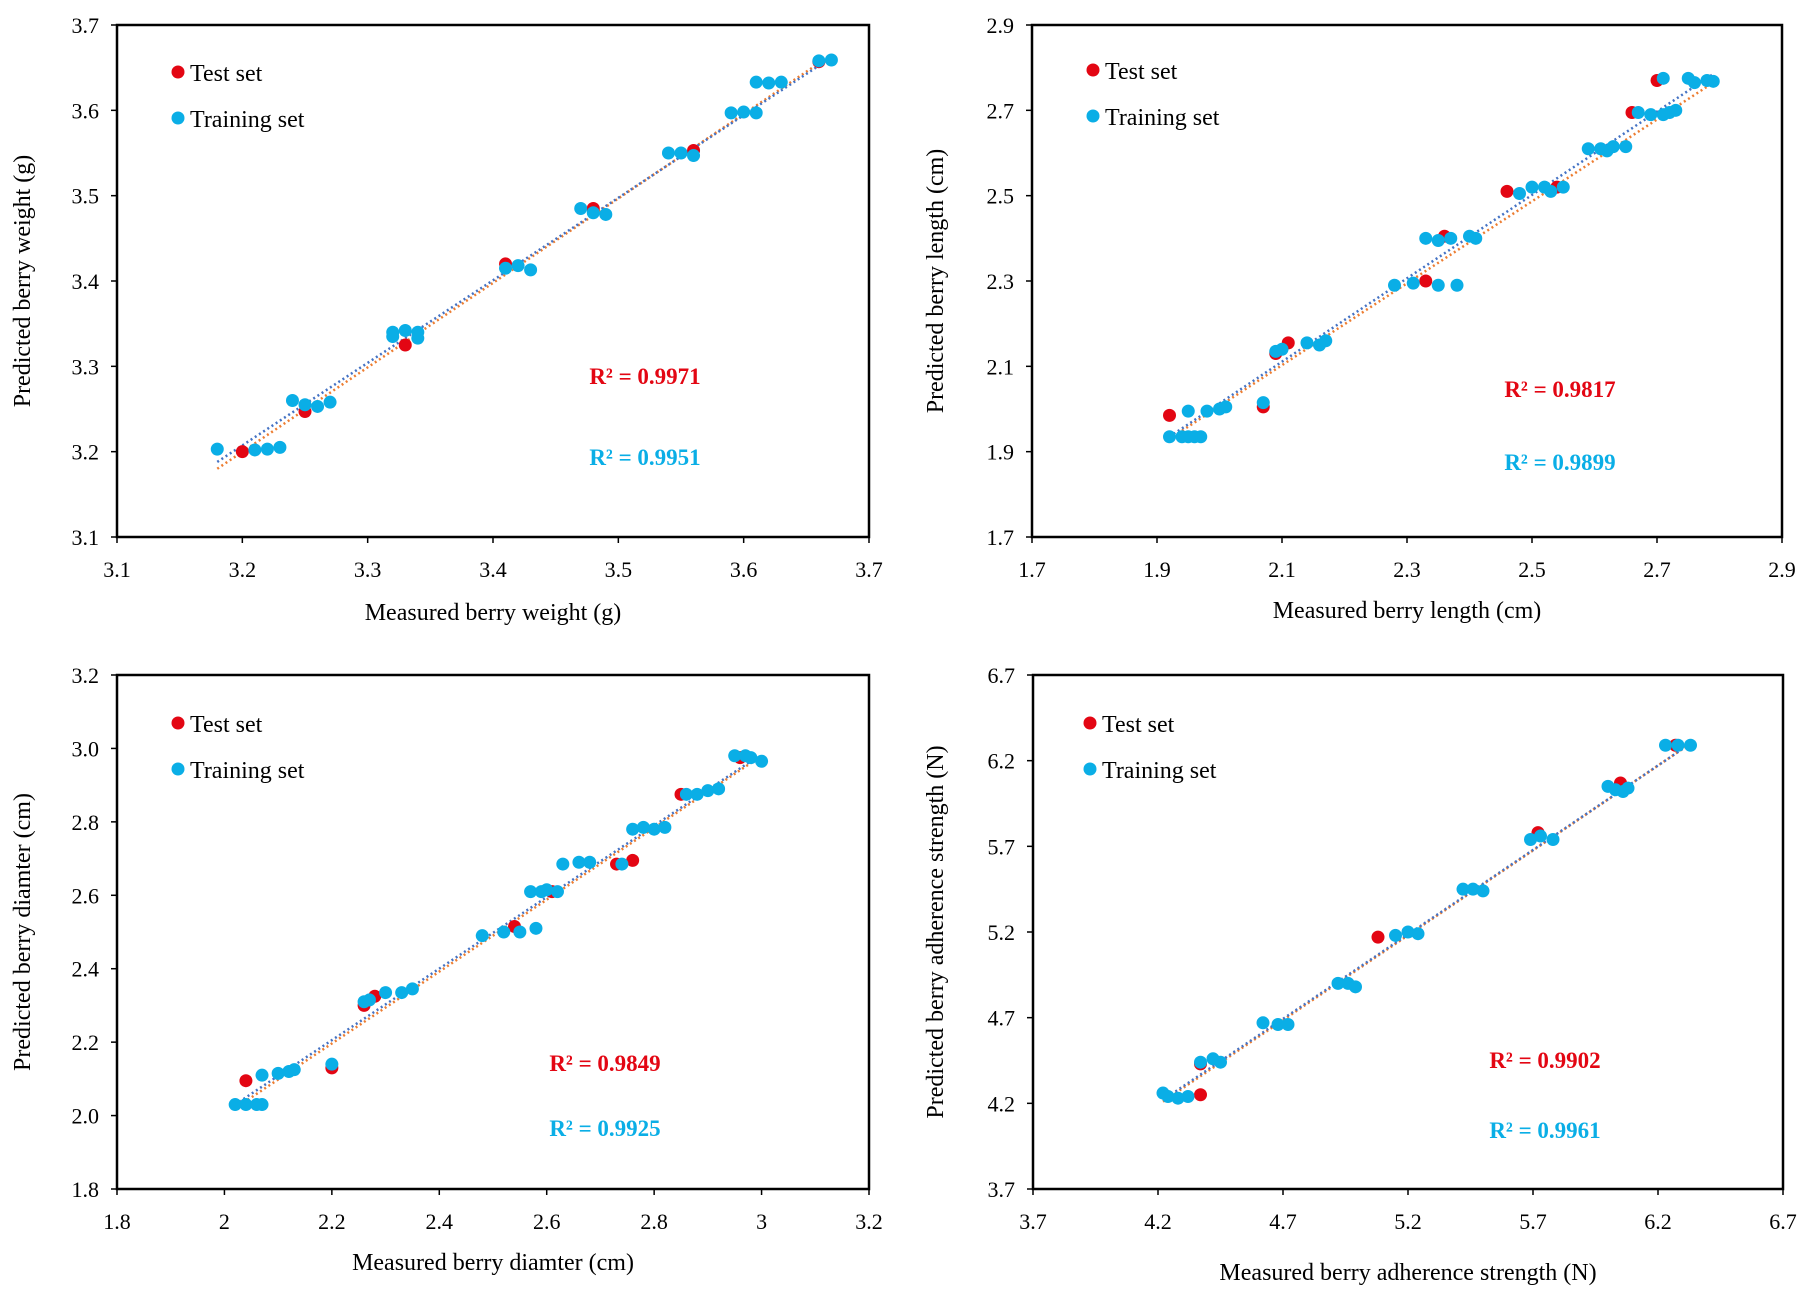 The height and width of the screenshot is (1297, 1803). I want to click on y-tick-label: 4.7, so click(1002, 1018).